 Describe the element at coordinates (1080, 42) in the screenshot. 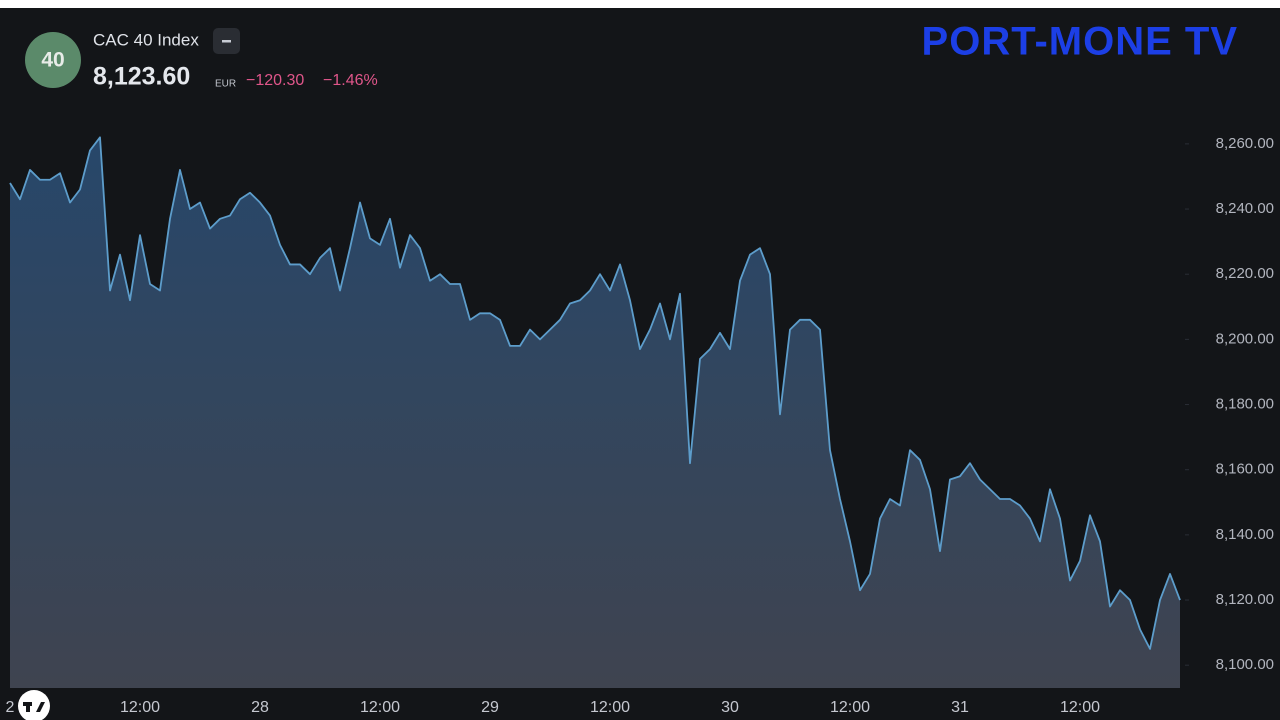

I see `logo: PORT-MONE TV` at that location.